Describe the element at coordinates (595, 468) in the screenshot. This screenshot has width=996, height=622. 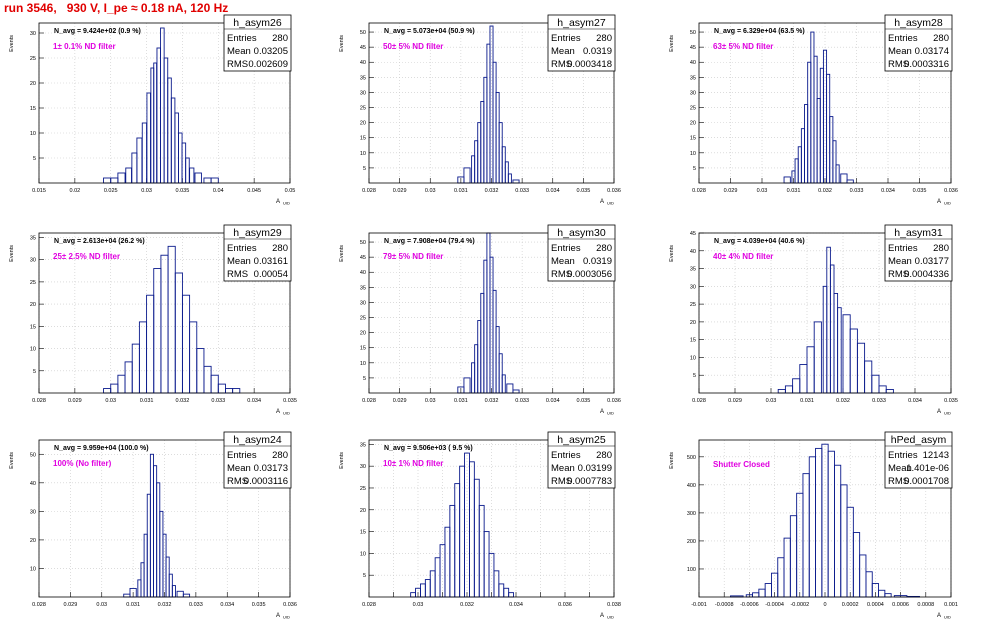
I see `stats-value: 0.03199` at that location.